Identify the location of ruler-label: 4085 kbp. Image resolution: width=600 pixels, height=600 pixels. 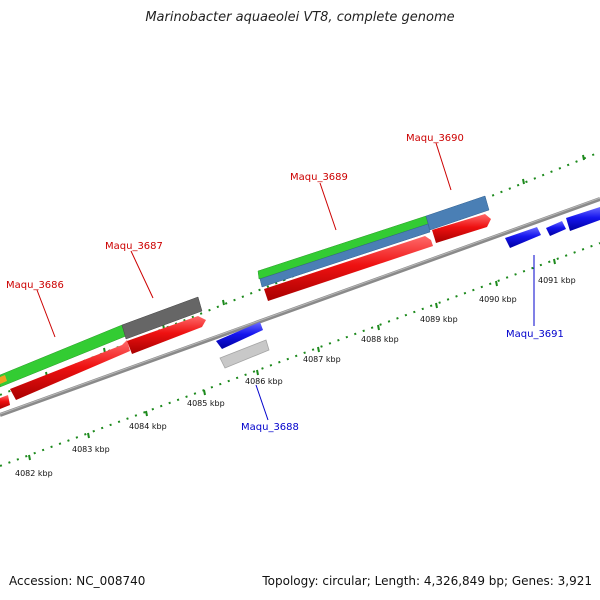
(206, 403).